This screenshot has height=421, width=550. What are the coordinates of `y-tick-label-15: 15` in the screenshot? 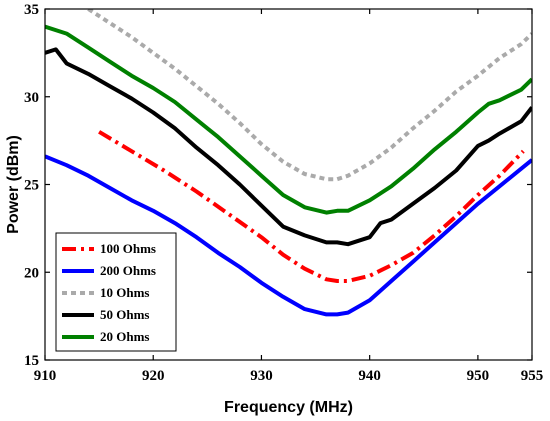 It's located at (31, 361).